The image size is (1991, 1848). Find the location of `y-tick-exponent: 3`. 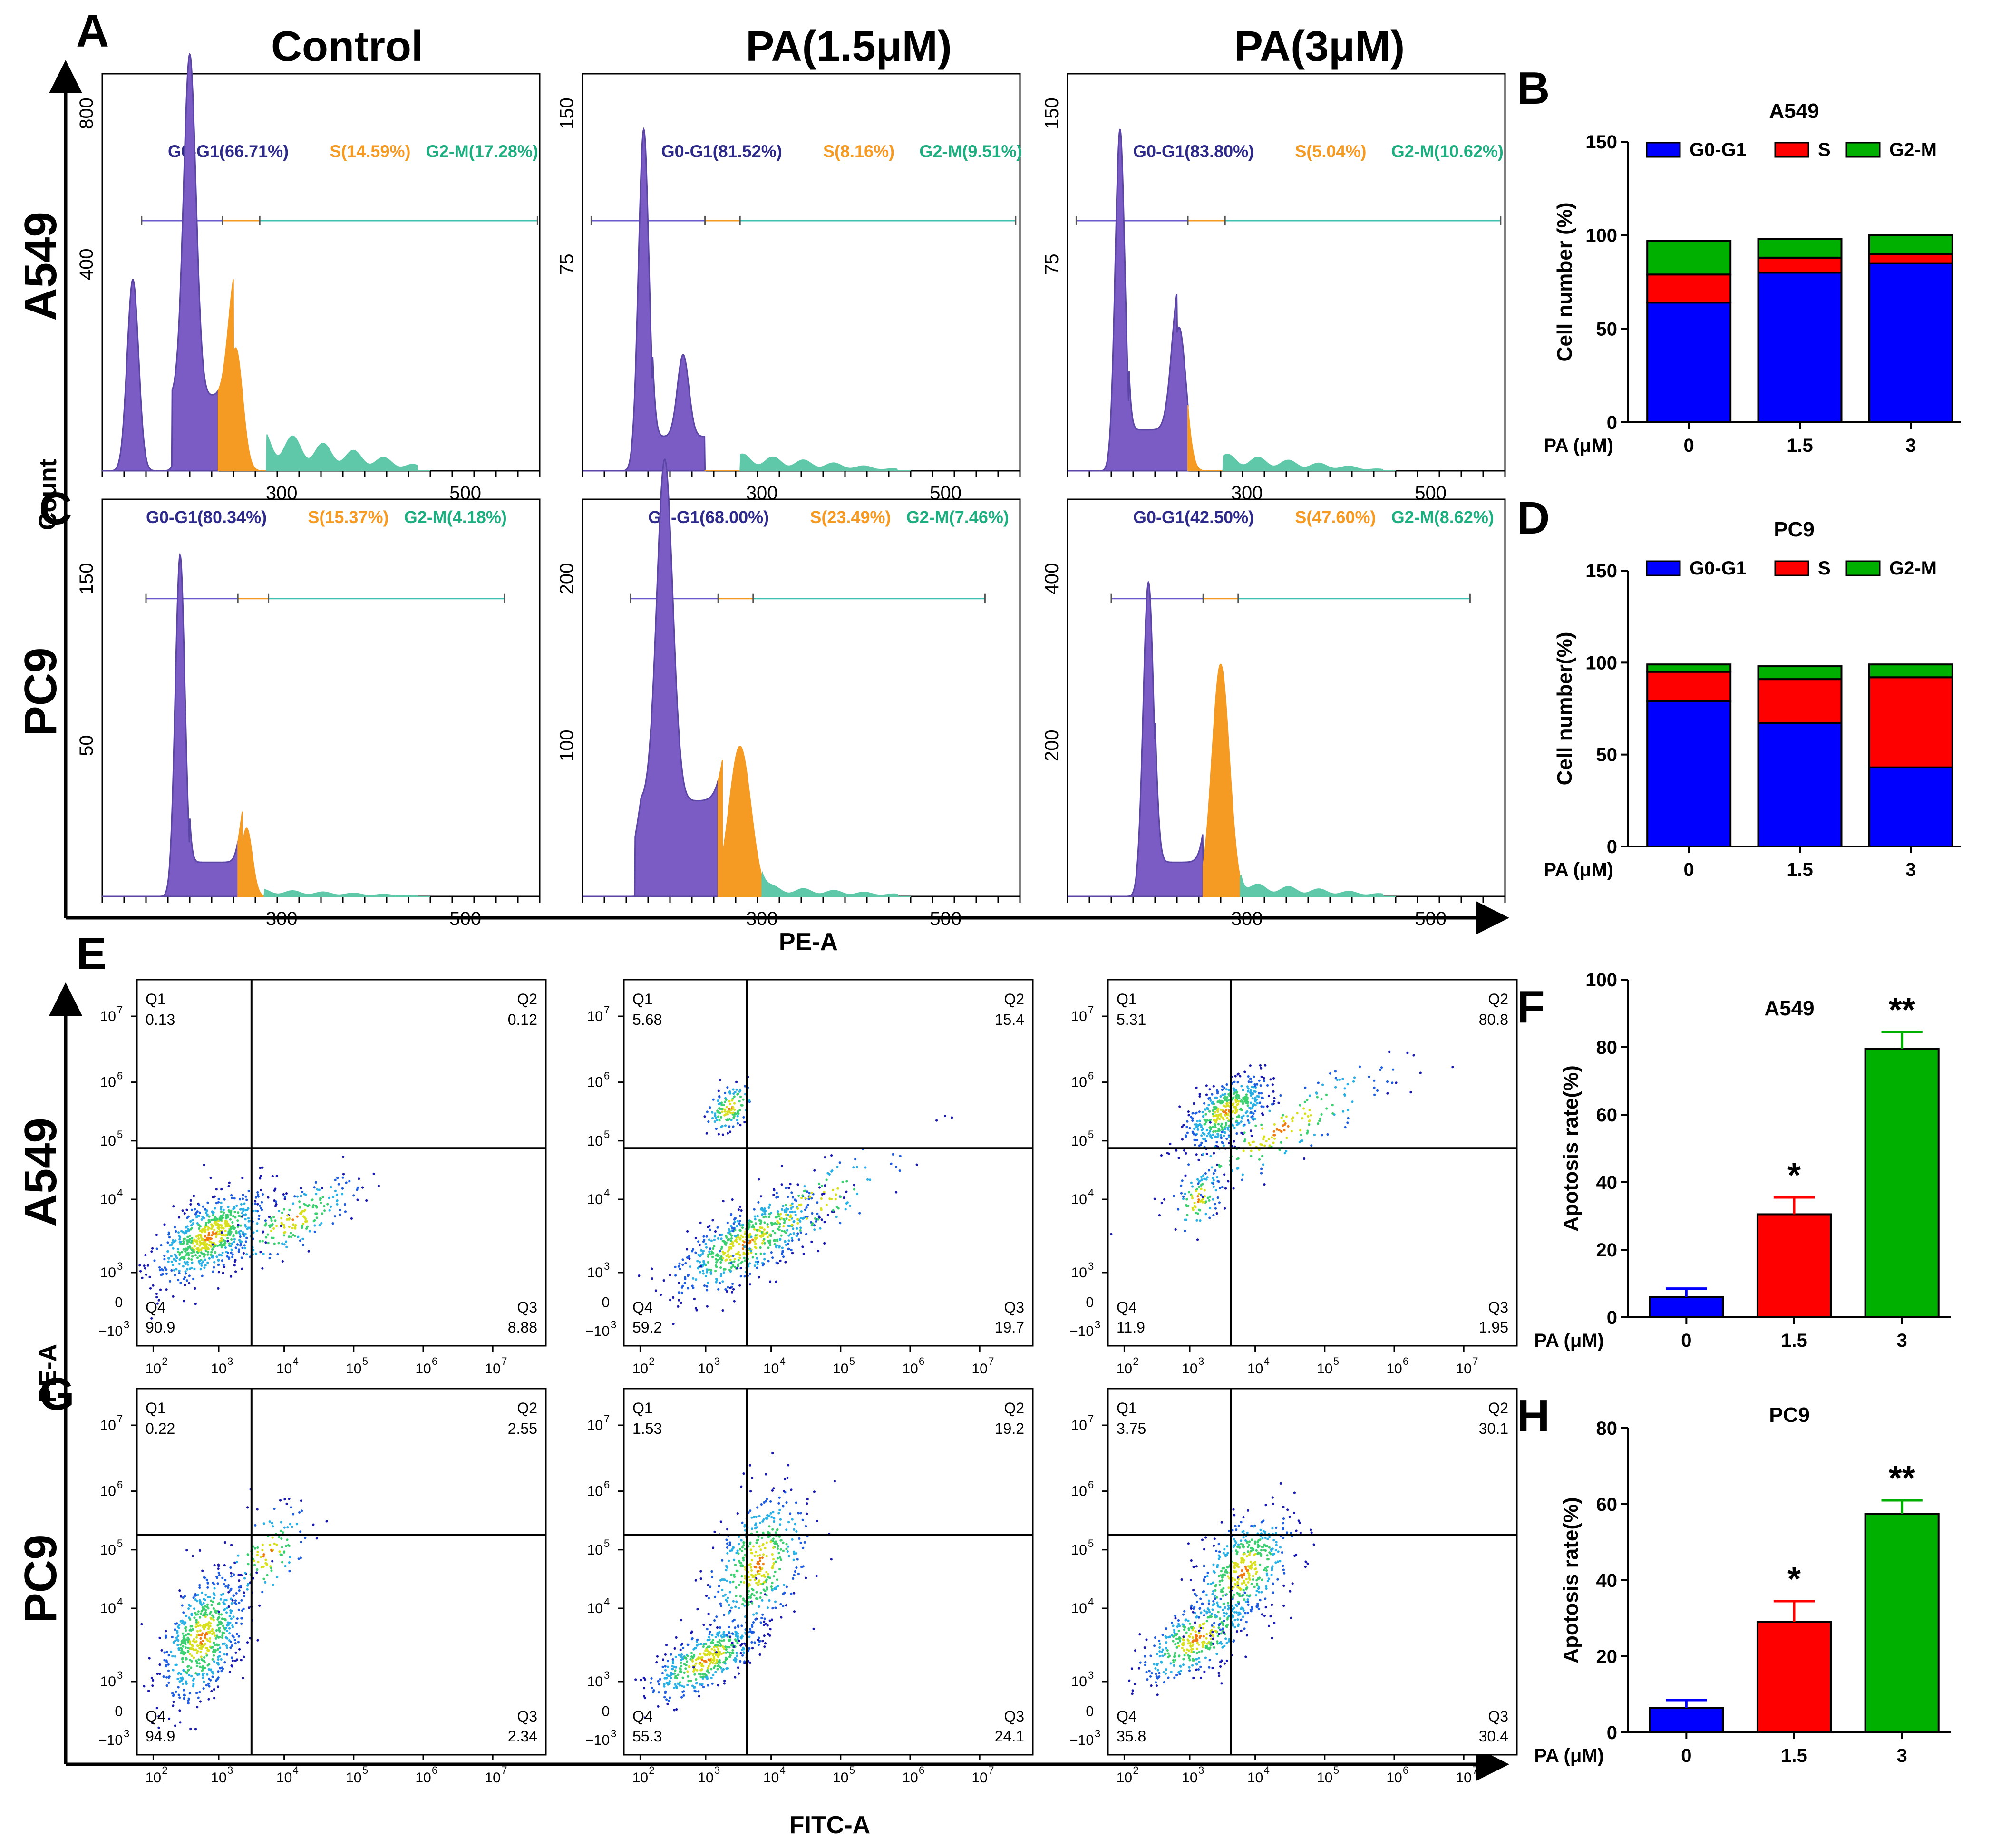

y-tick-exponent: 3 is located at coordinates (120, 1675).